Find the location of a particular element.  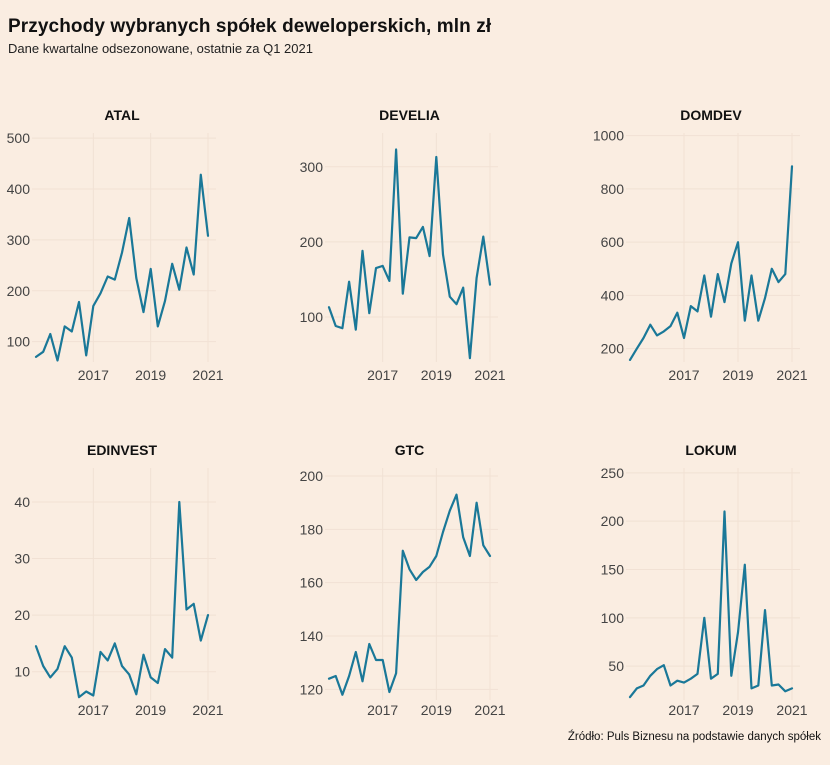

panel-atal: ATAL 100 200 300 400 500 2017 2019 2021 is located at coordinates (115, 245).